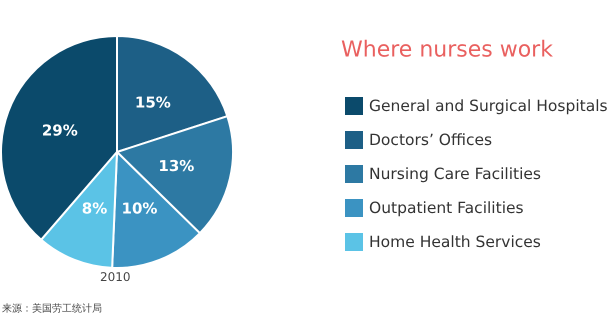  Describe the element at coordinates (447, 50) in the screenshot. I see `chart-title: Where nurses work` at that location.